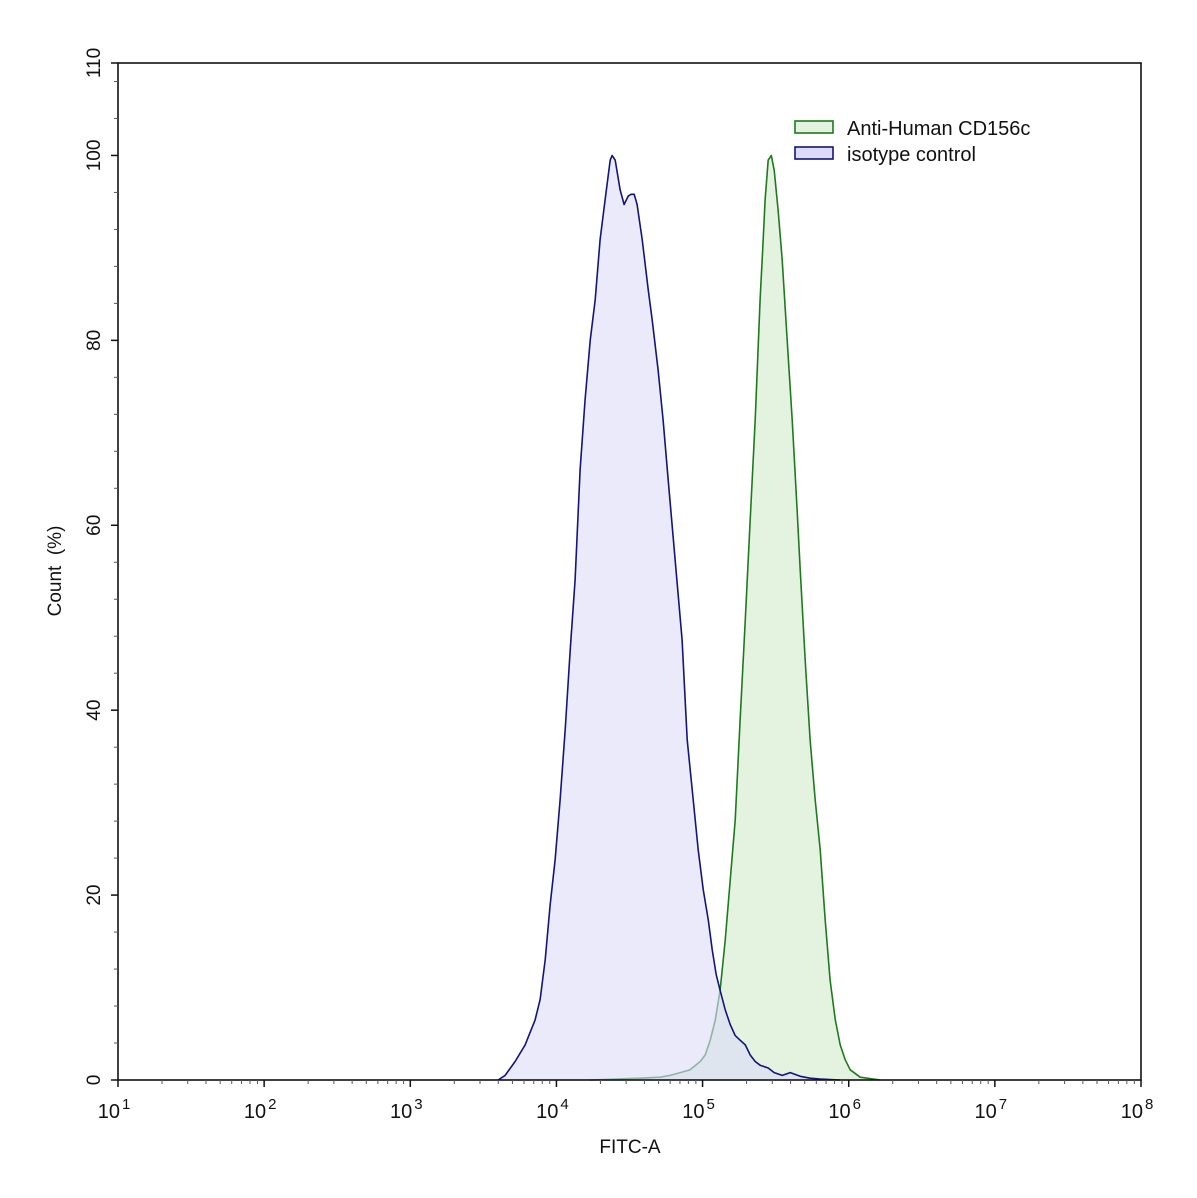 This screenshot has width=1197, height=1198. I want to click on legend-swatch-cd156c, so click(814, 127).